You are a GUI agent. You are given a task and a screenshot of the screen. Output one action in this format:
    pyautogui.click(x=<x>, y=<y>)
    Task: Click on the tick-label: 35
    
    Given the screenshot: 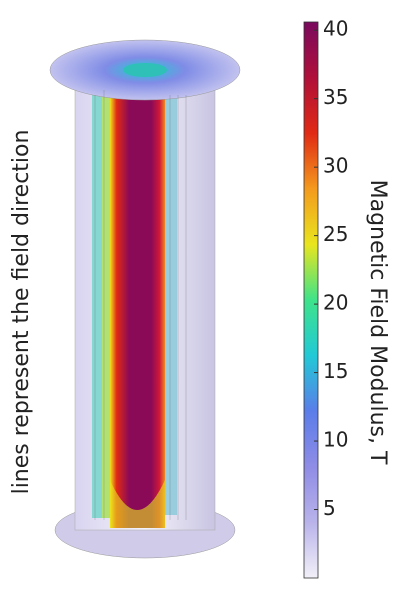 What is the action you would take?
    pyautogui.click(x=335, y=97)
    